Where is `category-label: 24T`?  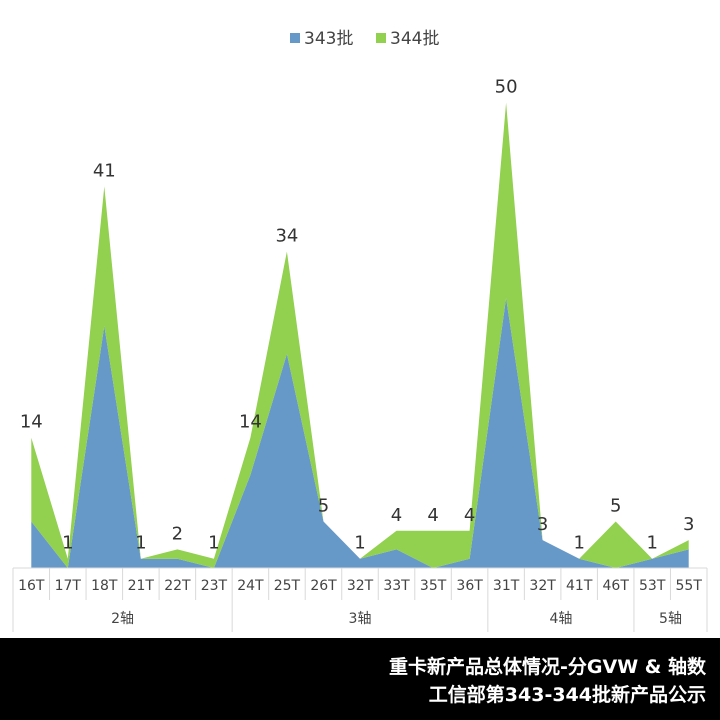 category-label: 24T is located at coordinates (250, 586).